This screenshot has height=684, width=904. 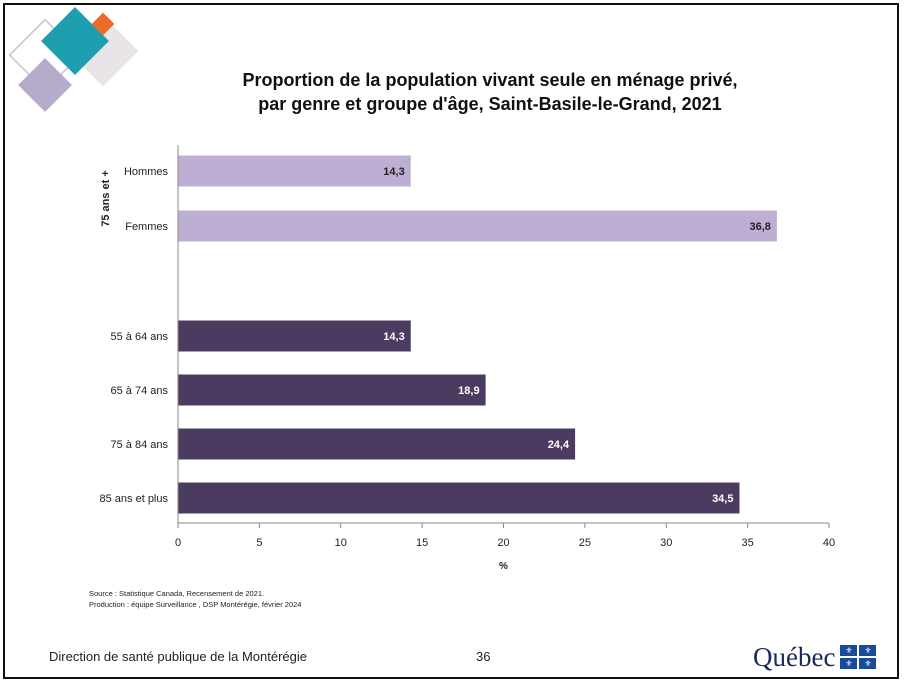 I want to click on x-tick-label: 0, so click(x=178, y=543).